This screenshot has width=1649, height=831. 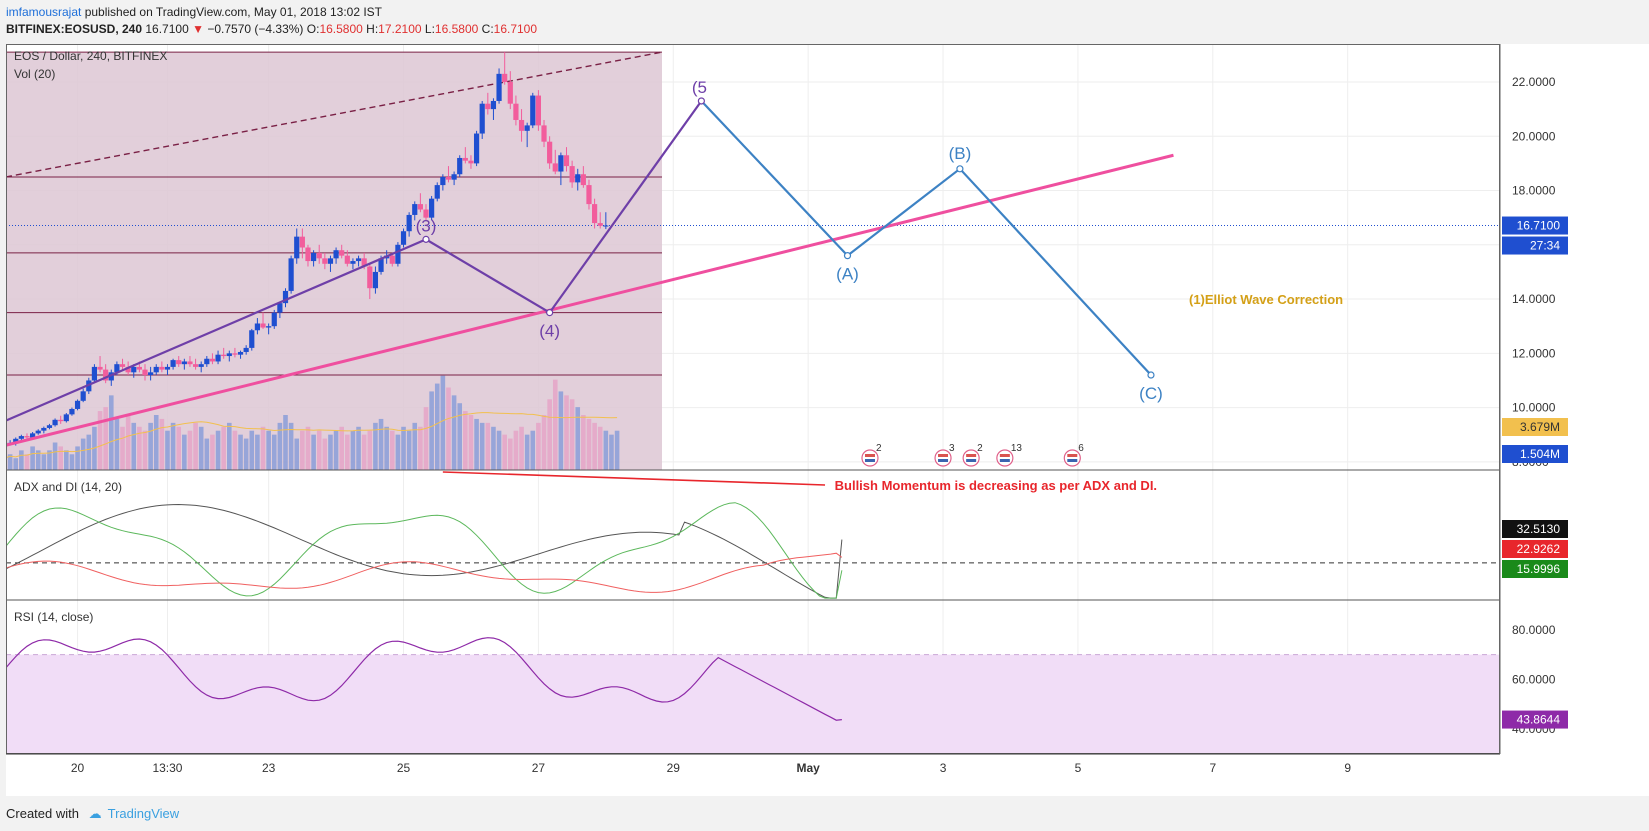 I want to click on event-marker: 2, so click(x=972, y=455).